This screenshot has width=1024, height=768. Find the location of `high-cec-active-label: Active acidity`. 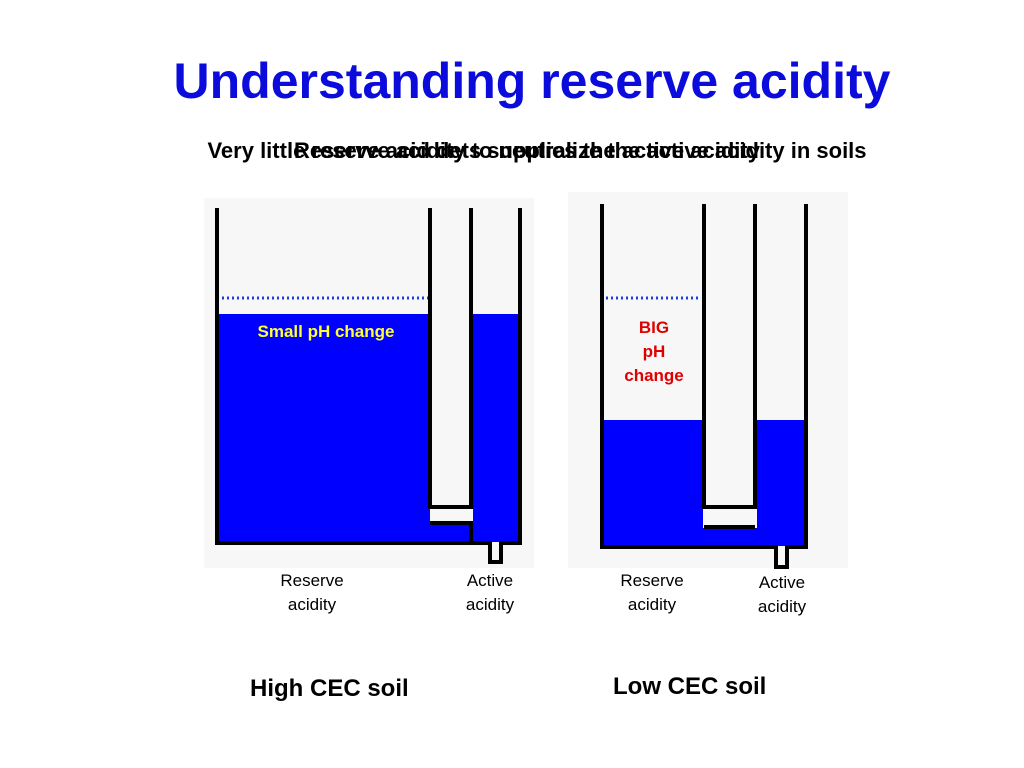

high-cec-active-label: Active acidity is located at coordinates (490, 592).